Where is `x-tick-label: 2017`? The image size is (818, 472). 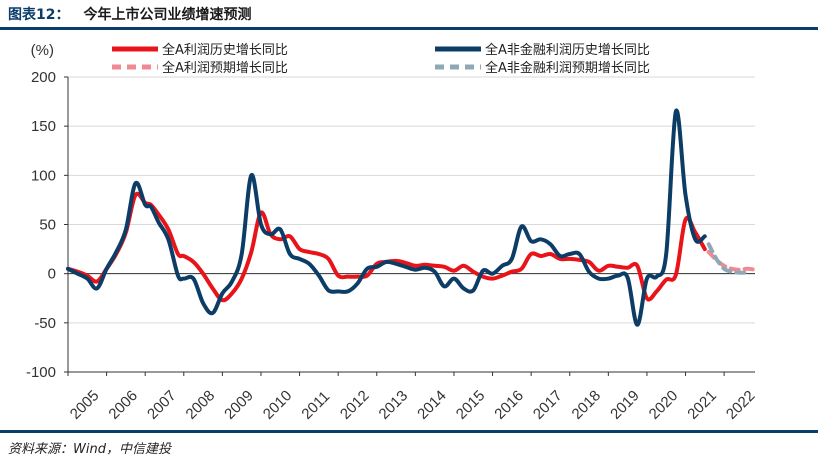
x-tick-label: 2017 is located at coordinates (548, 405).